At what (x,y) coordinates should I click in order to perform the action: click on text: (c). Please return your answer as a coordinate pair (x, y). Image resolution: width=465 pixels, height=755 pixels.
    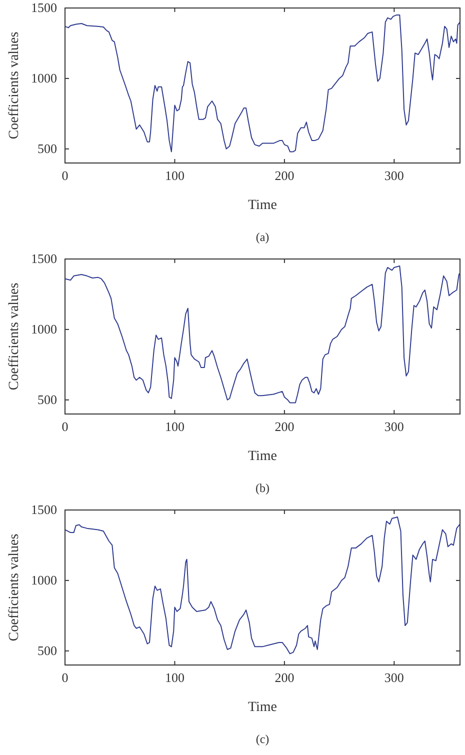
    Looking at the image, I should click on (263, 739).